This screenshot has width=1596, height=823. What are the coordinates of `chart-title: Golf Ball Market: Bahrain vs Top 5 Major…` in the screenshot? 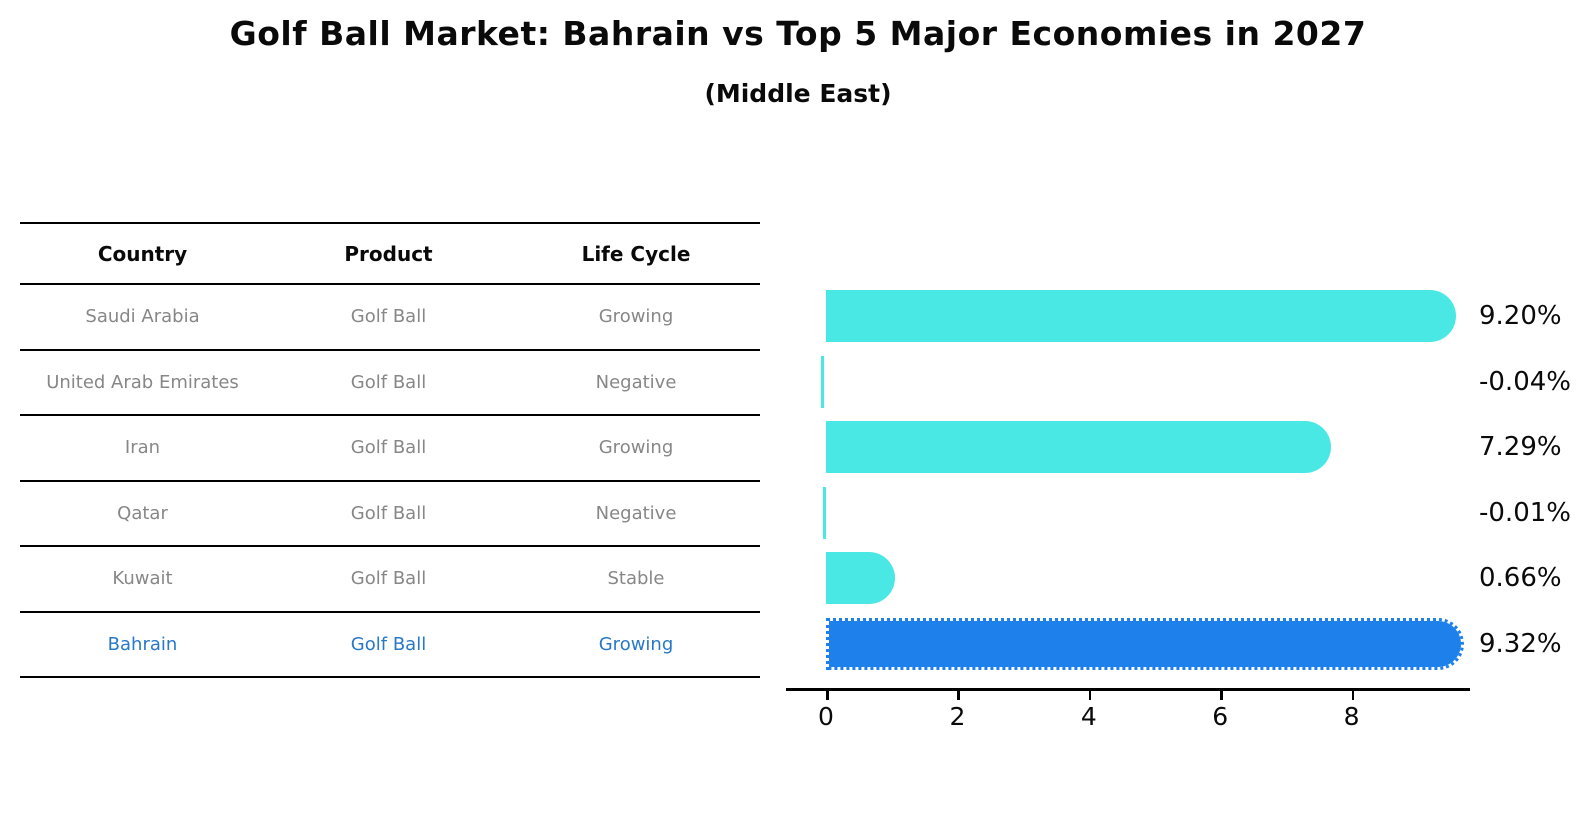 It's located at (798, 33).